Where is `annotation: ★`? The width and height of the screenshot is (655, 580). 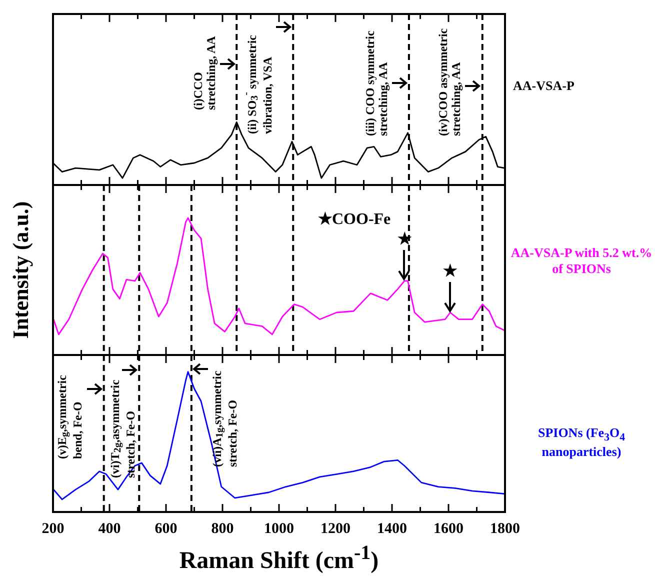
annotation: ★ is located at coordinates (450, 271).